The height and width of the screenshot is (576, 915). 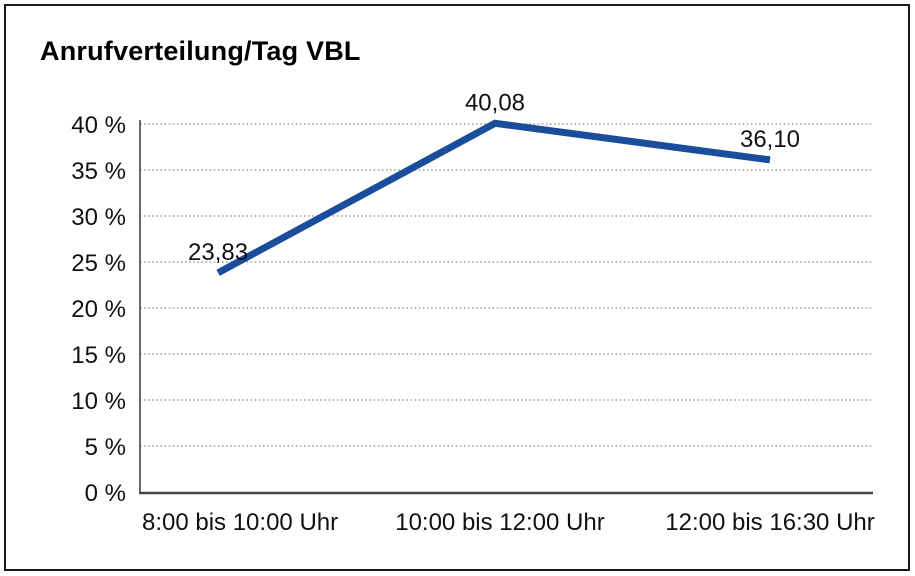 I want to click on data-point-label: 23,83, so click(x=218, y=252).